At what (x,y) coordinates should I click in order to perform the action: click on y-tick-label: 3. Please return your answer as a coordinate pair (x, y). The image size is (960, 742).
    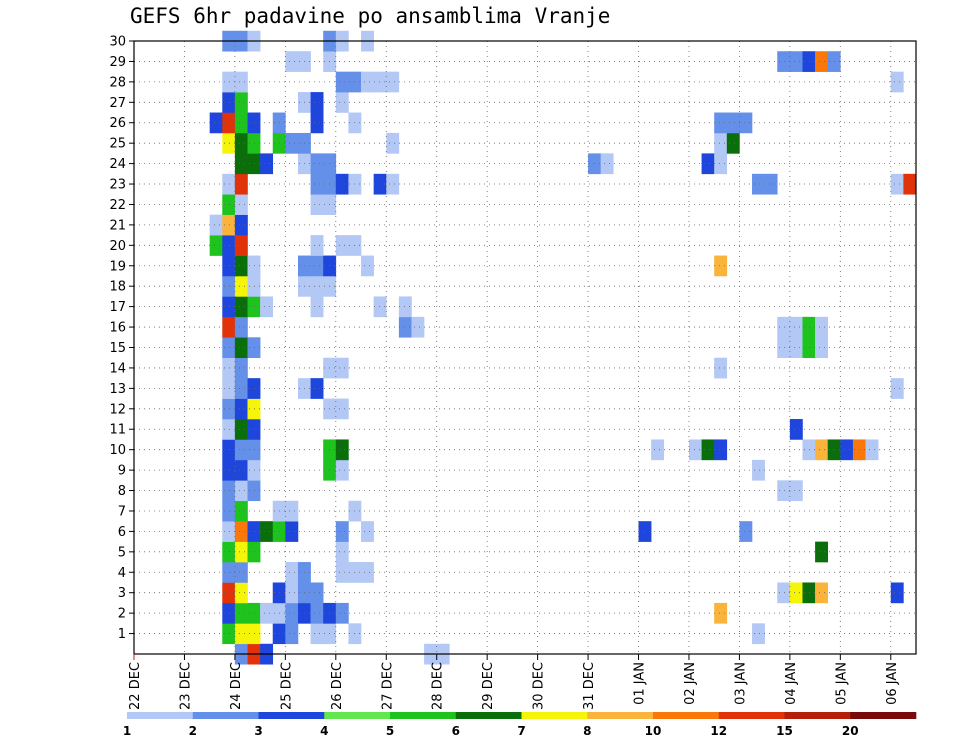
    Looking at the image, I should click on (122, 593).